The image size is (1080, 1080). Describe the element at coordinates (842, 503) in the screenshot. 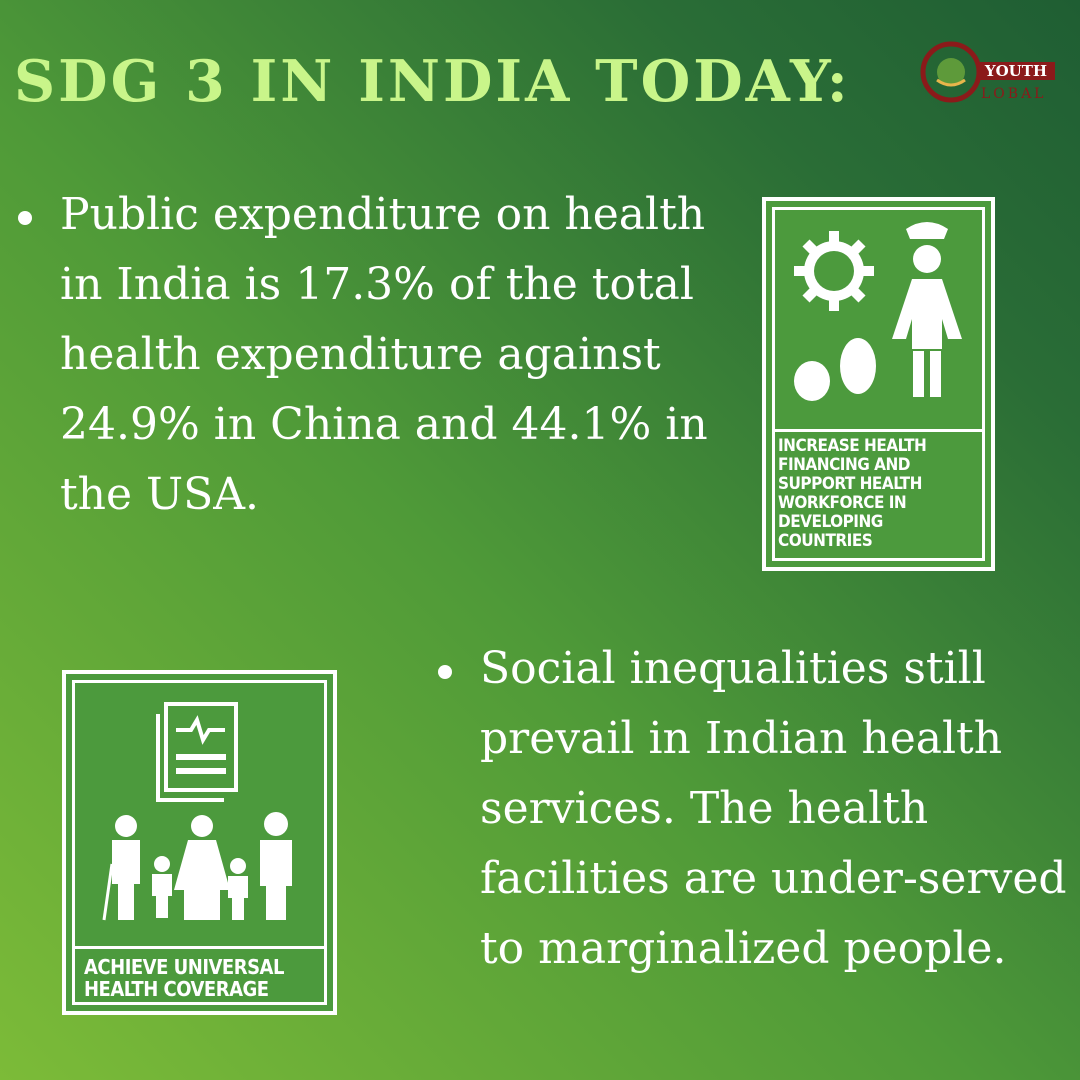

I see `card-label-line: WORKFORCE IN` at that location.